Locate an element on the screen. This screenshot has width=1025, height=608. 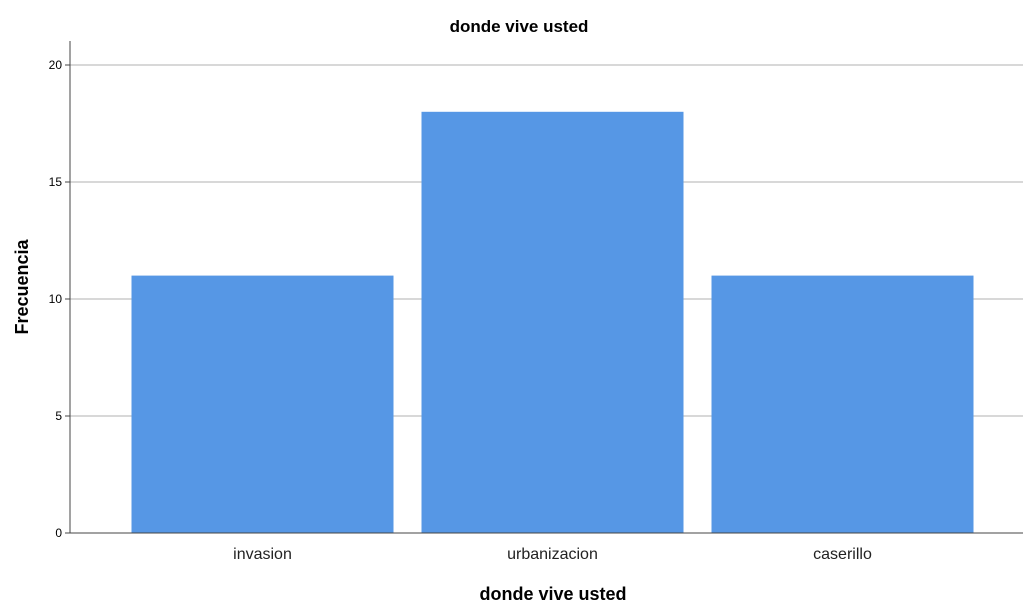
y-tick-label: 10 is located at coordinates (56, 299).